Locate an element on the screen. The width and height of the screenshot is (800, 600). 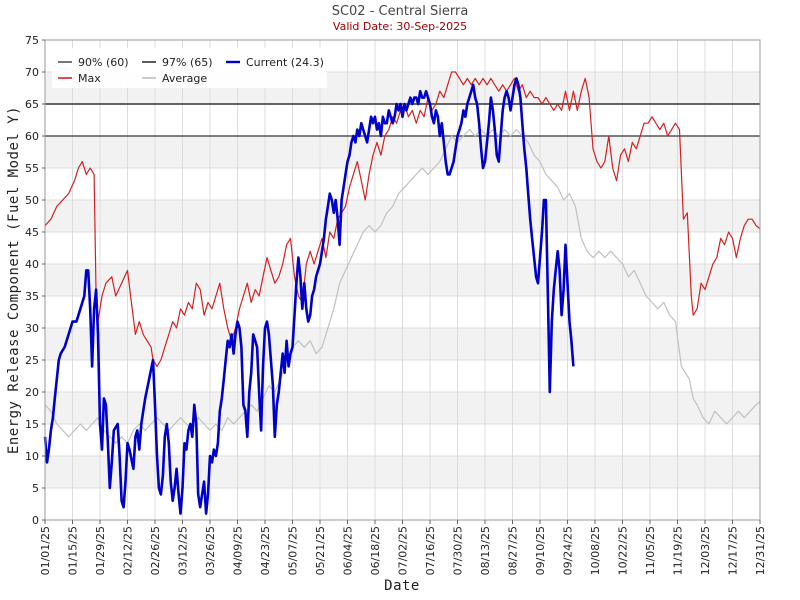
y-tick-label: 40 is located at coordinates (32, 264).